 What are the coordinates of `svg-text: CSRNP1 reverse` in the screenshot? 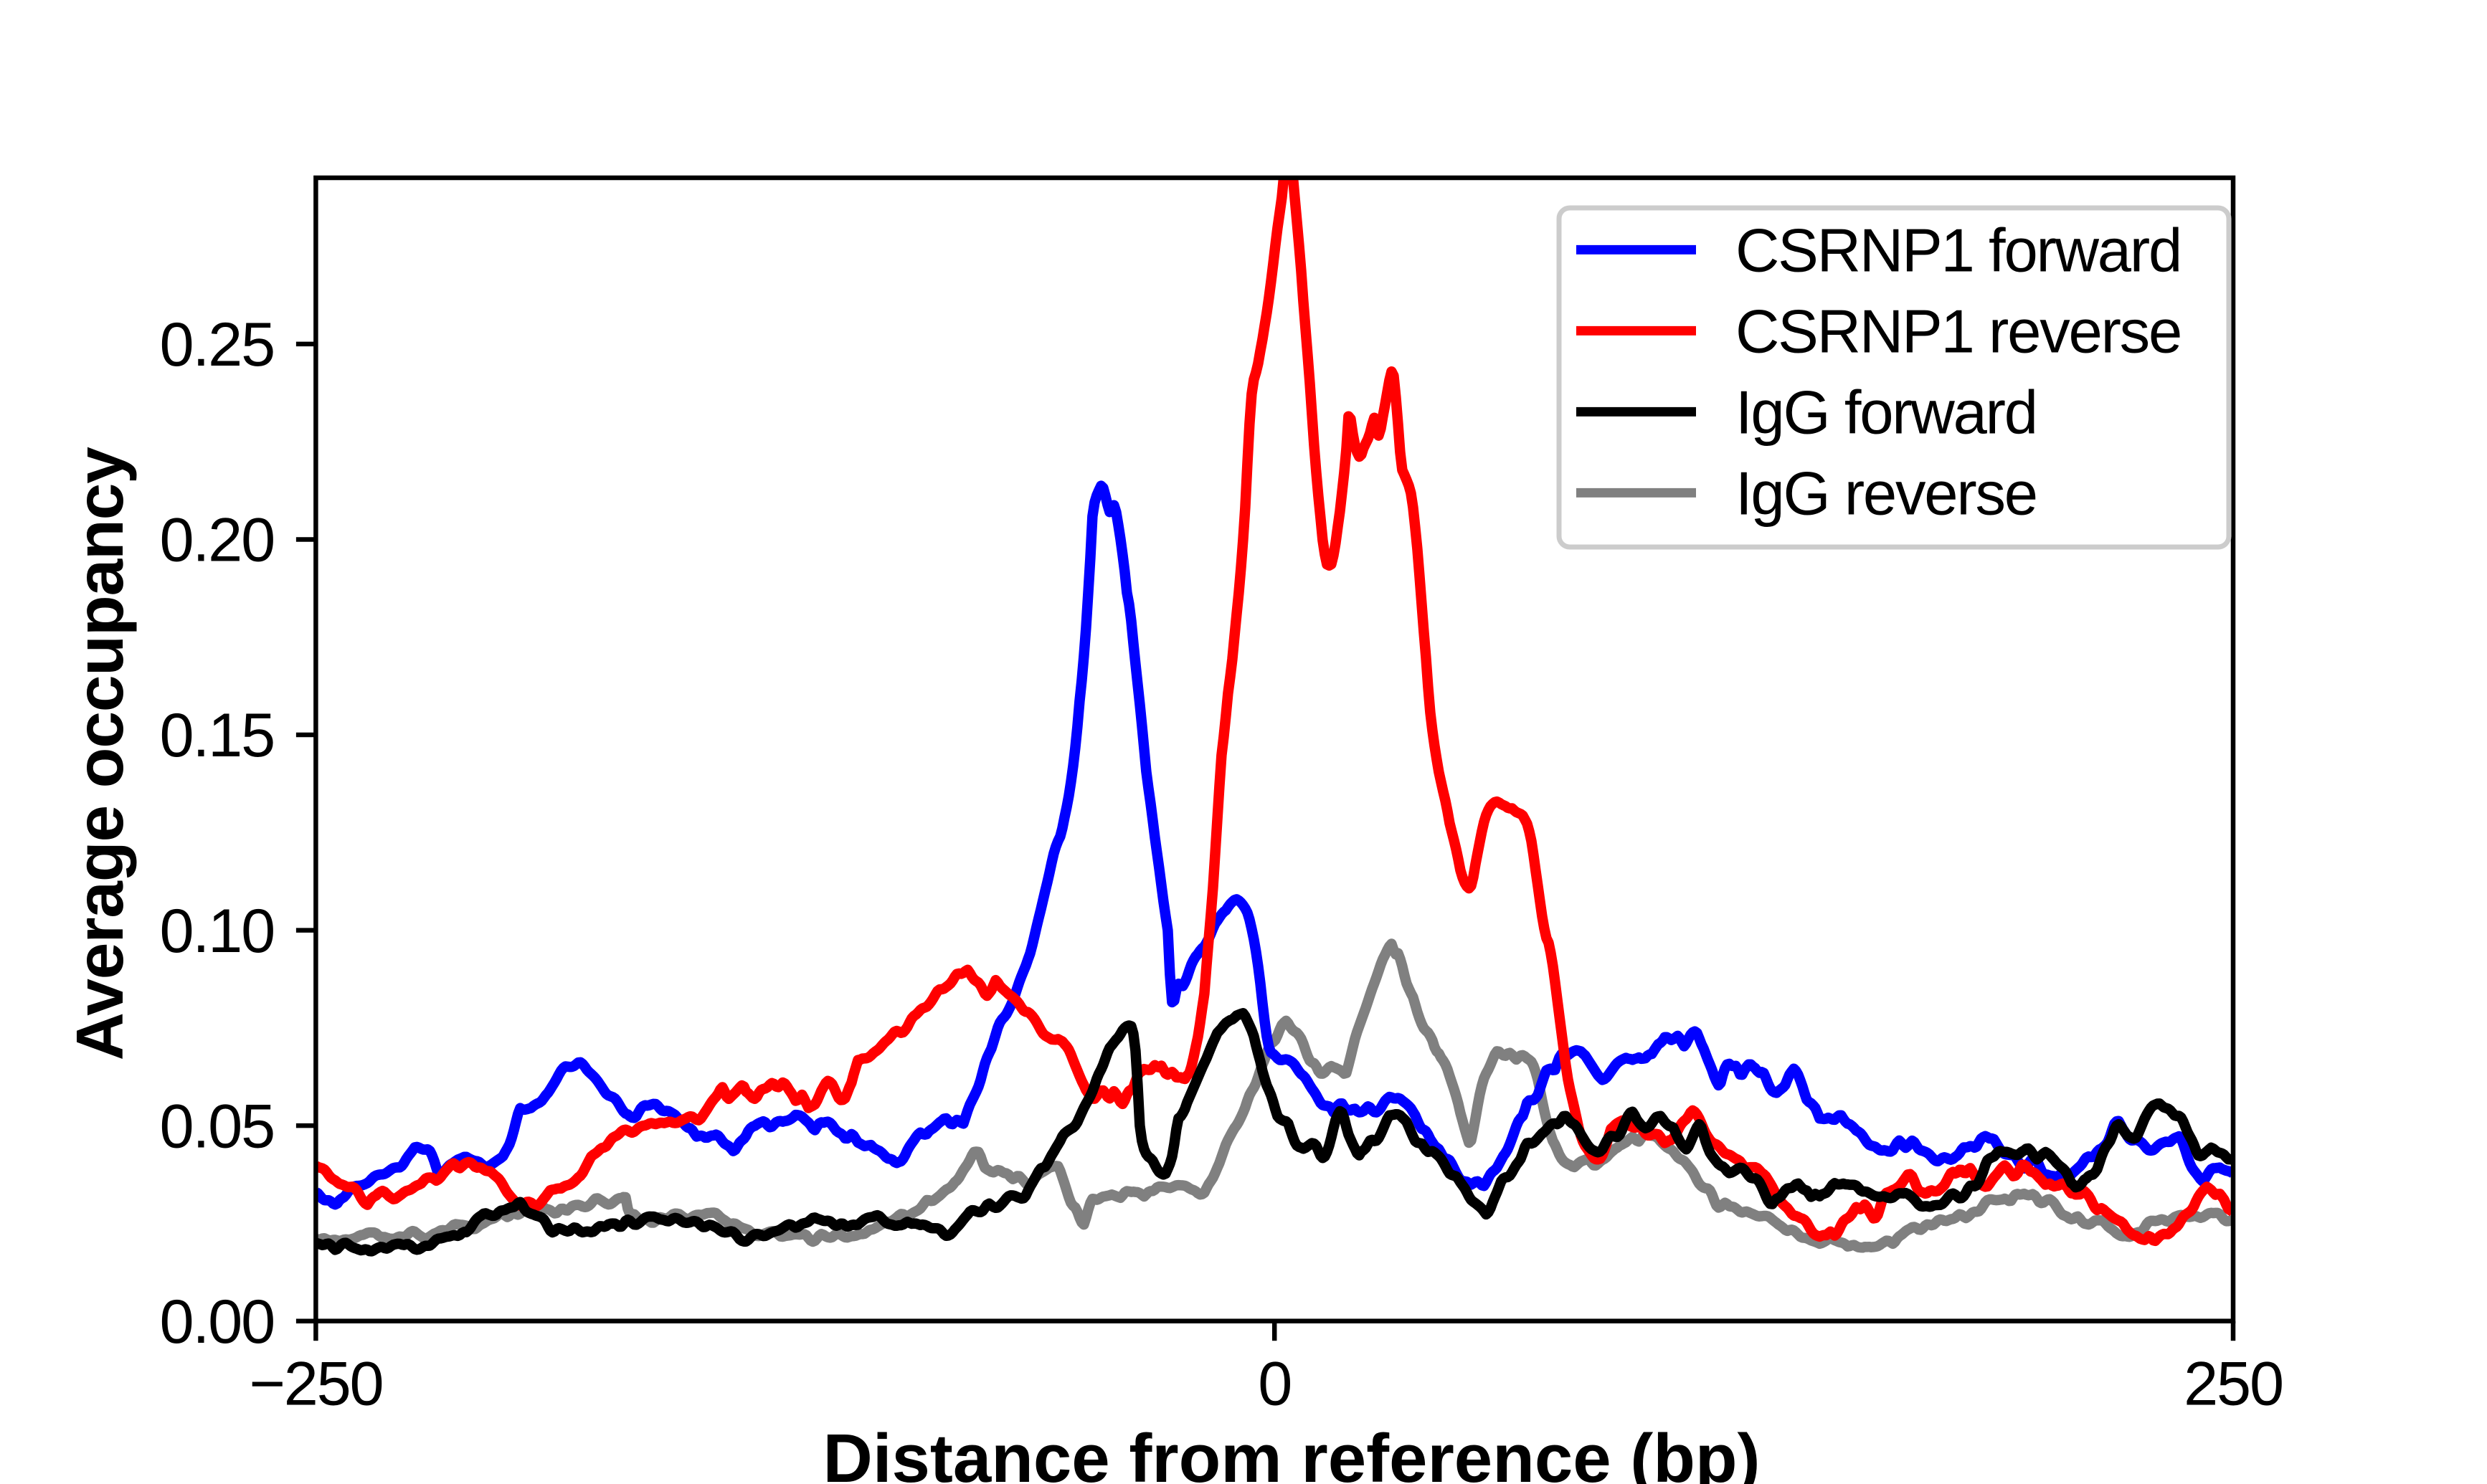 It's located at (1958, 332).